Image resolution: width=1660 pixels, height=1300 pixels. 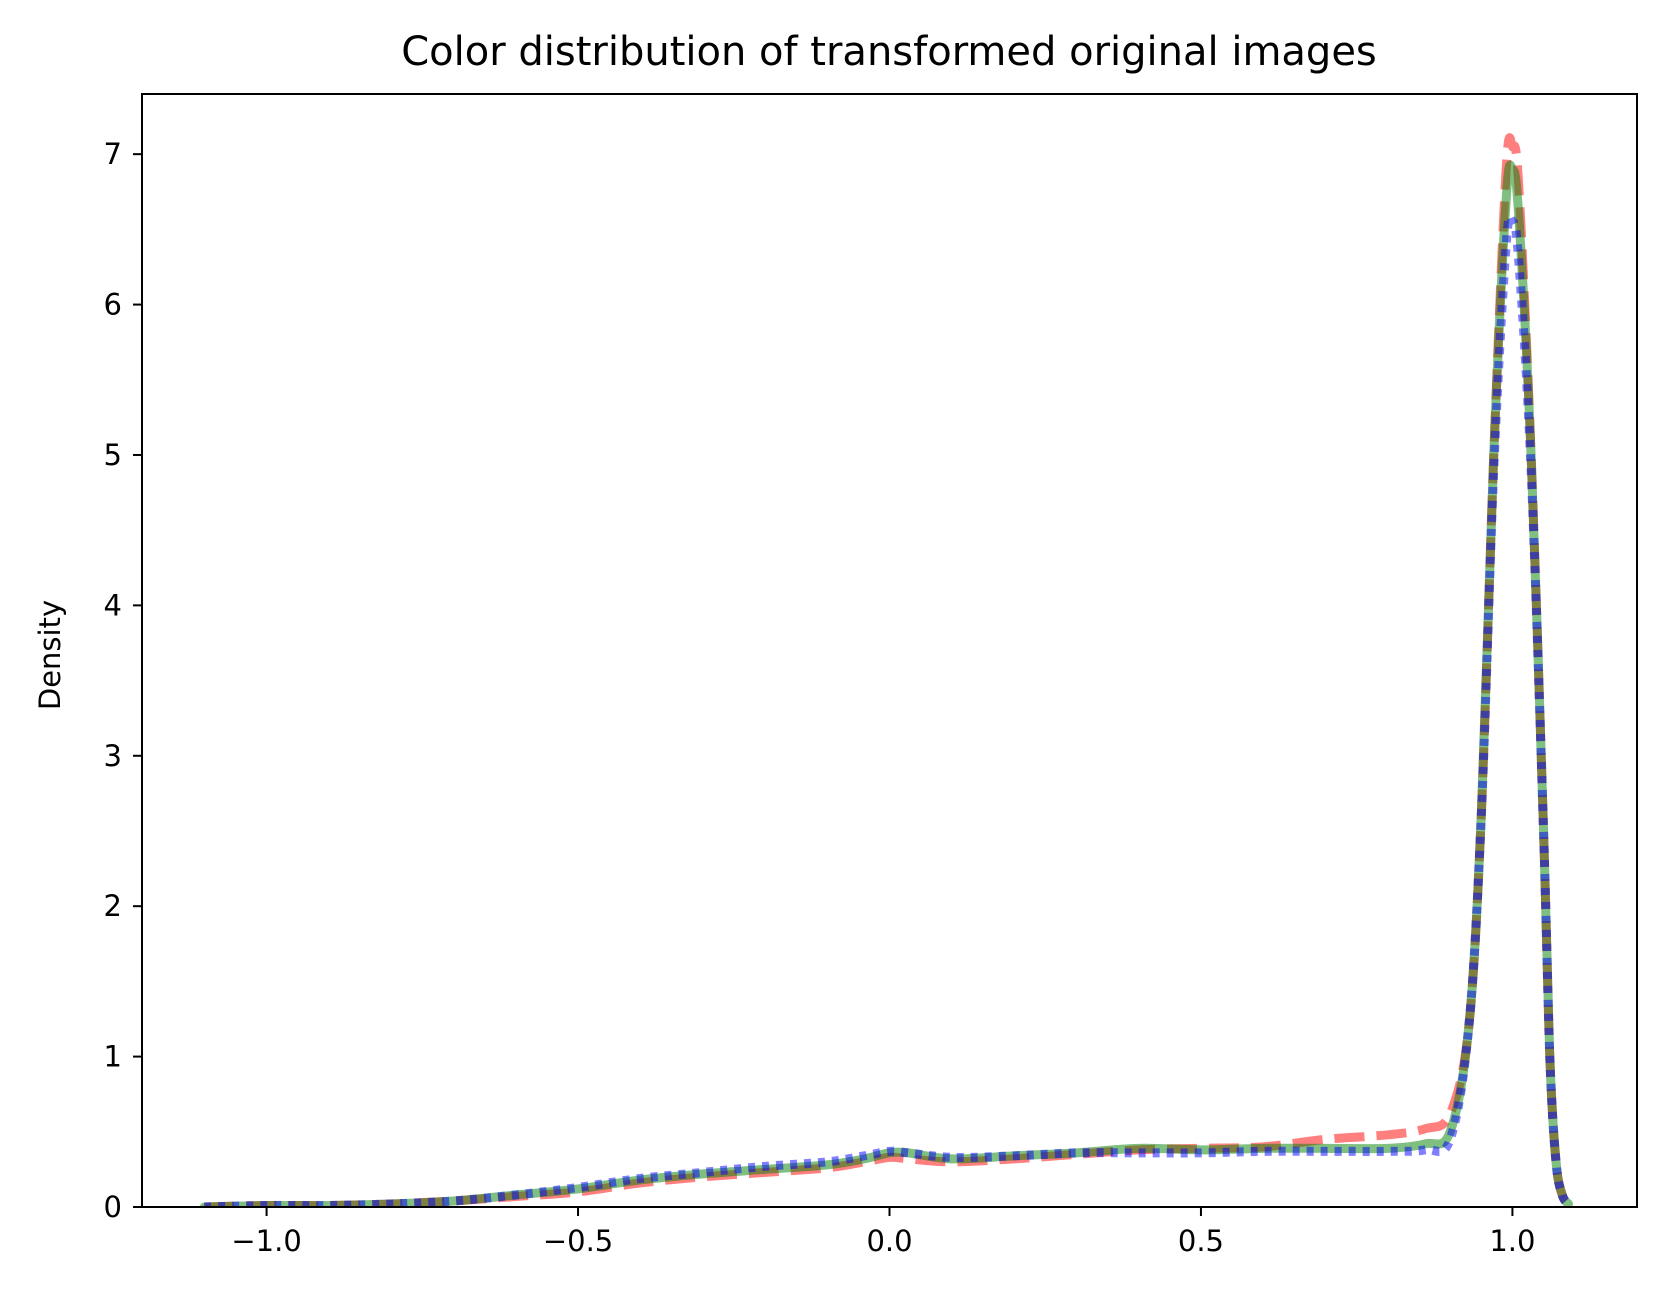 I want to click on y-tick-label: 4, so click(x=113, y=605).